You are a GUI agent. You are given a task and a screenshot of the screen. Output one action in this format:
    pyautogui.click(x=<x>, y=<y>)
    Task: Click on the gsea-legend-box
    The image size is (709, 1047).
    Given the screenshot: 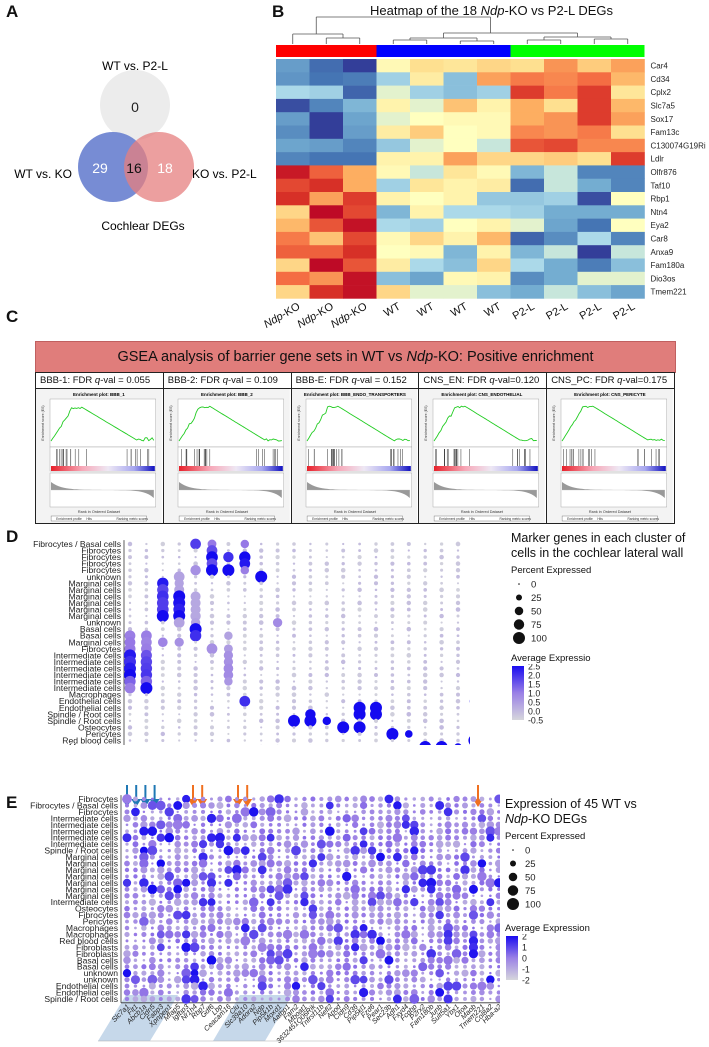 What is the action you would take?
    pyautogui.click(x=98, y=518)
    